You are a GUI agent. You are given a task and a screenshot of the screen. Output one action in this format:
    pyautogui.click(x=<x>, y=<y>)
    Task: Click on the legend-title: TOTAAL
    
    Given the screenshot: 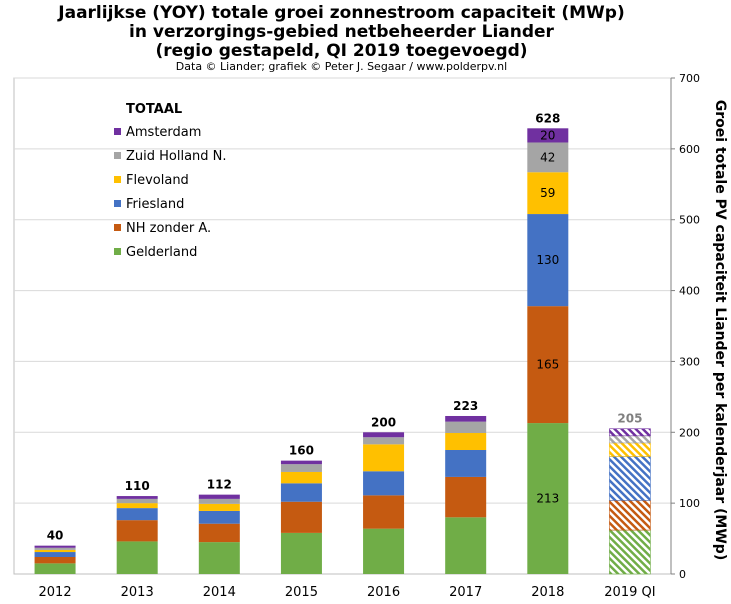 What is the action you would take?
    pyautogui.click(x=154, y=109)
    